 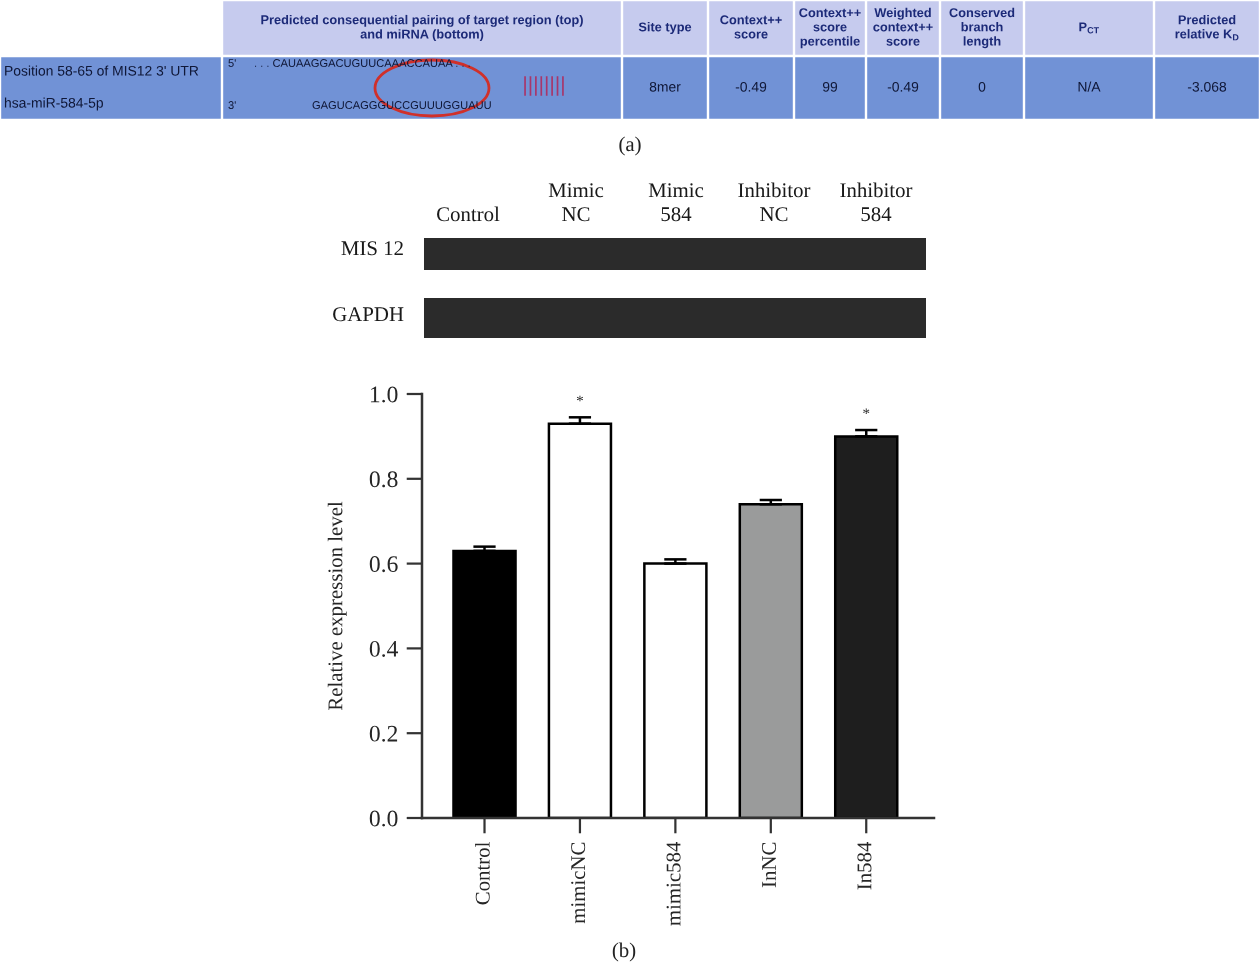 What do you see at coordinates (624, 952) in the screenshot?
I see `text: (b)` at bounding box center [624, 952].